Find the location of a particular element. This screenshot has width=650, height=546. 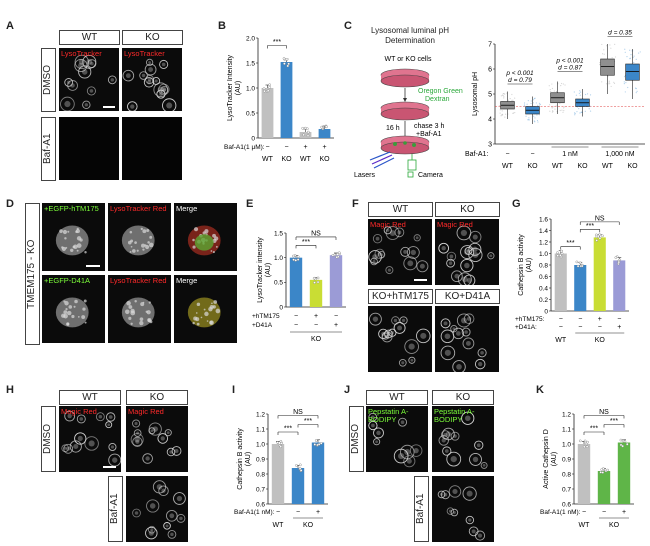

blob-d3 is located at coordinates (204, 240).